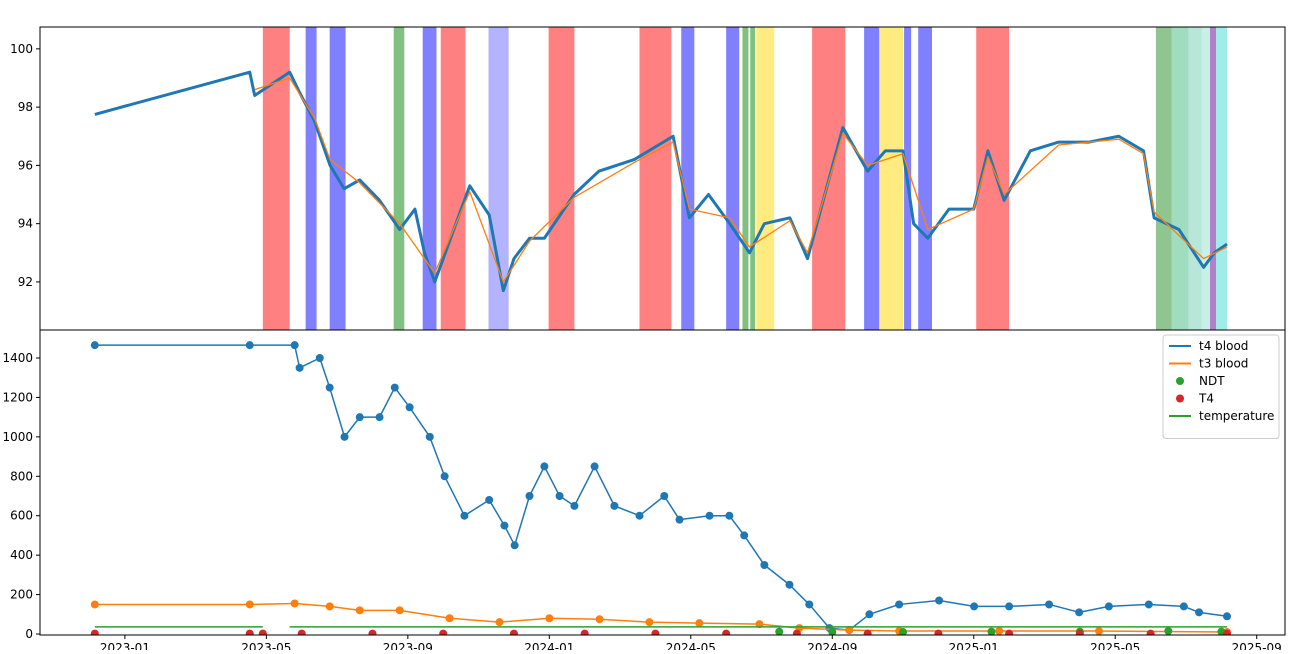 The width and height of the screenshot is (1300, 654). I want to click on legend-box, so click(1221, 386).